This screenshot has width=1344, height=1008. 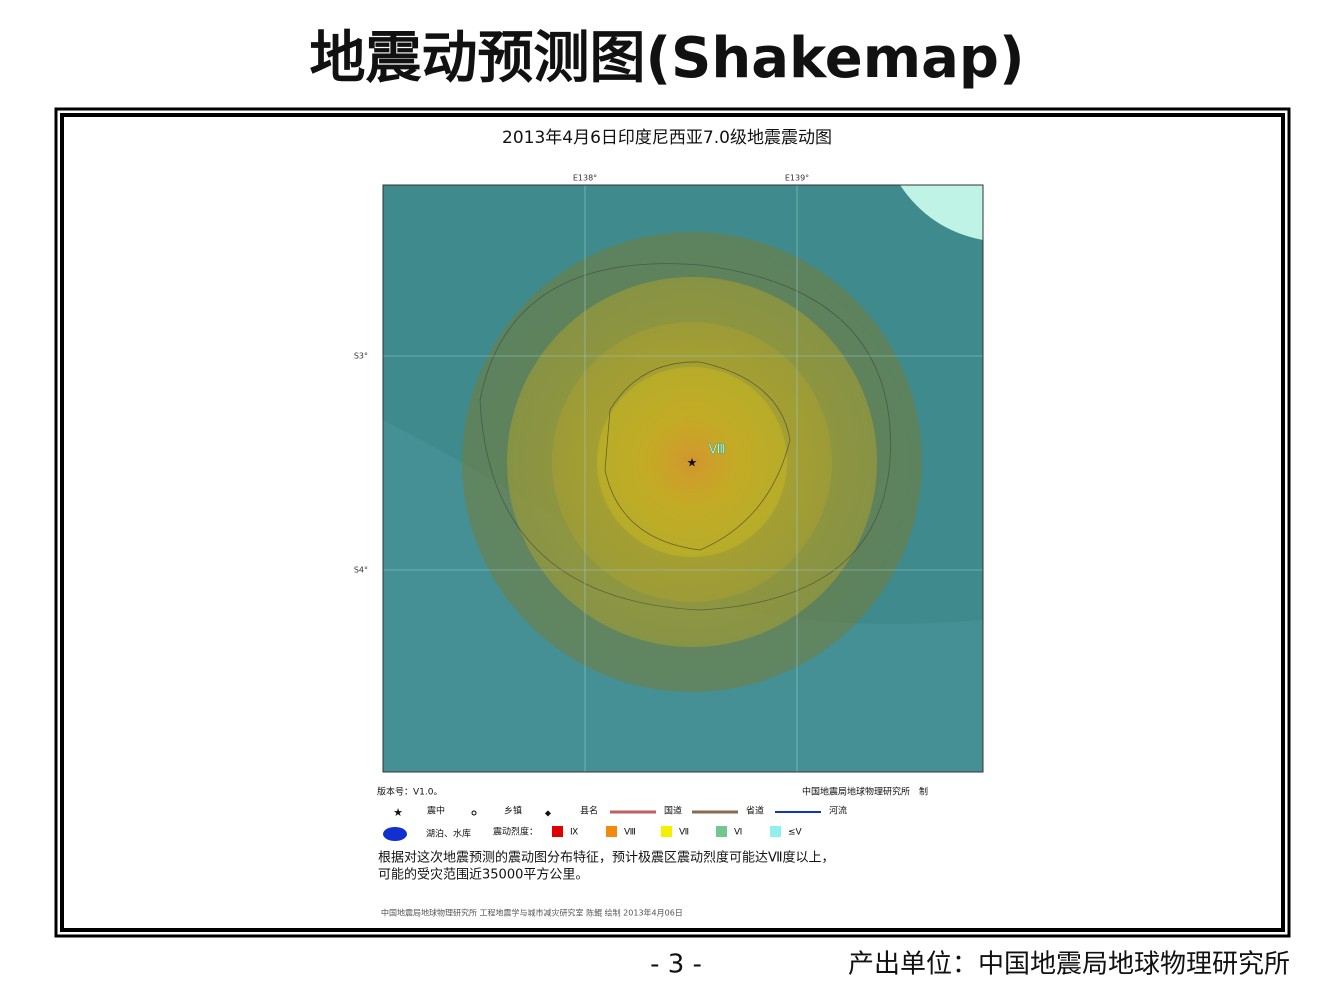 I want to click on description: 根据对这次地震预测的震动图分布特征，预计极震区震动烈度可能达Ⅶ度以上，, so click(x=606, y=858).